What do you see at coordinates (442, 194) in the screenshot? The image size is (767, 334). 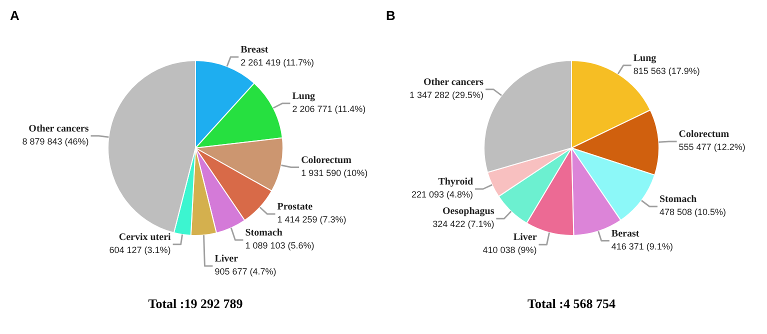 I see `data-label: 221 093 (4.8%)` at bounding box center [442, 194].